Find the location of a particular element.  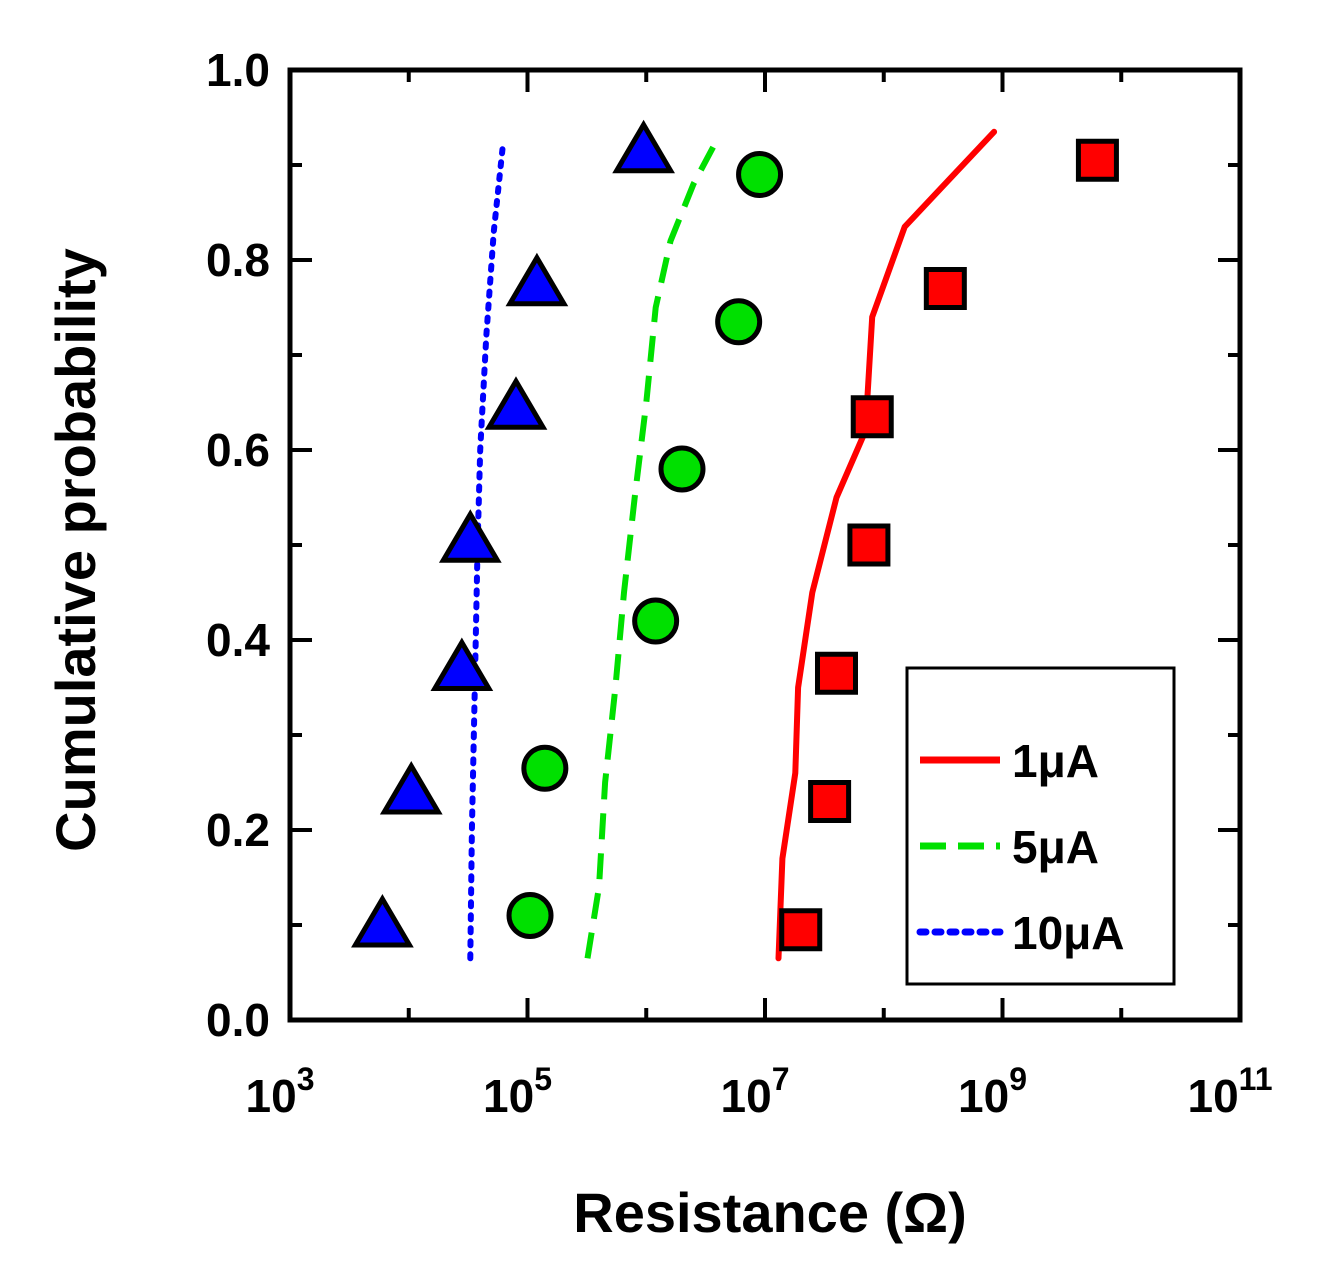

legend-label-3: 10μA is located at coordinates (1068, 933).